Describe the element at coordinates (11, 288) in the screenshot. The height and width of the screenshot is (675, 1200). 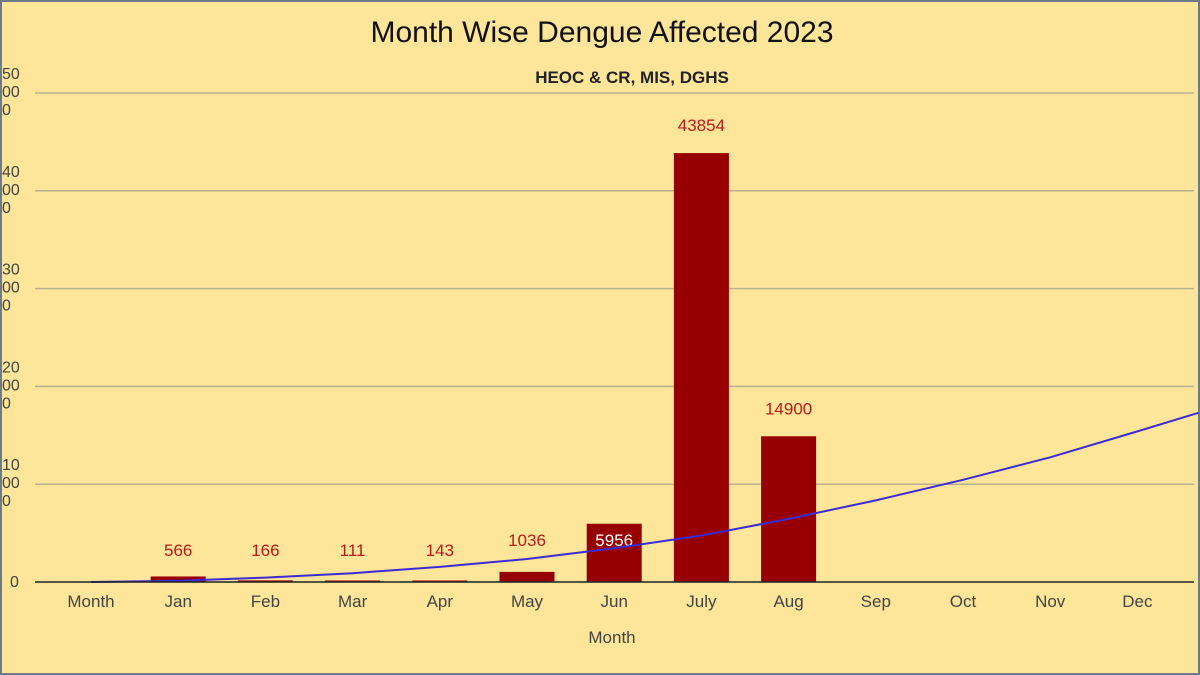
I see `y-tick-label: 30 00 0` at that location.